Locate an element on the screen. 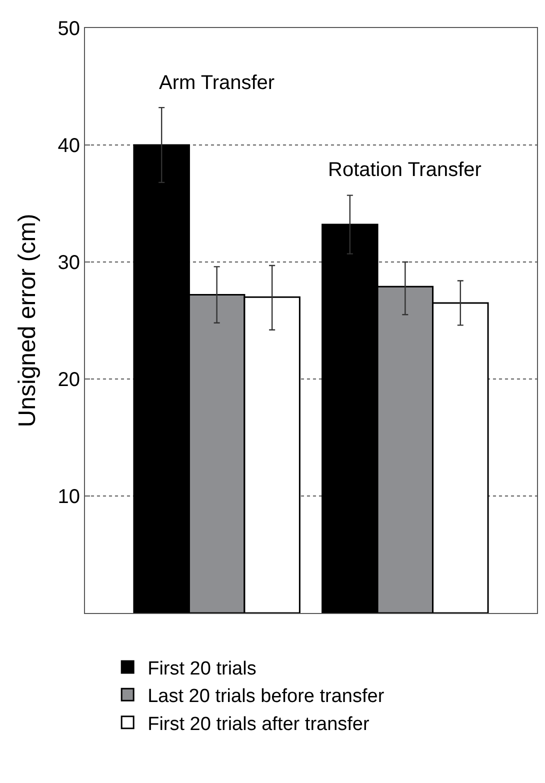 This screenshot has height=783, width=545. legend-label: First 20 trials is located at coordinates (202, 669).